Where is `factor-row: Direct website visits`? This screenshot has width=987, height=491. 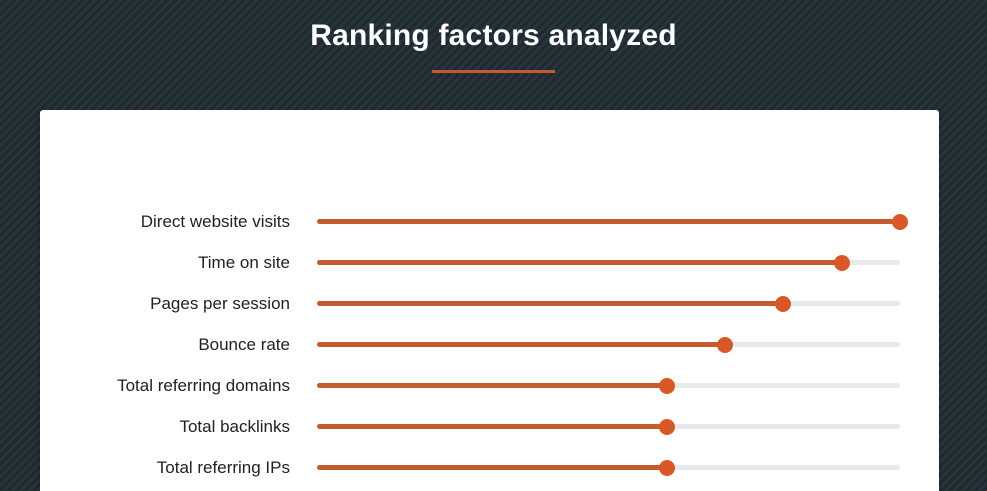
factor-row: Direct website visits is located at coordinates (489, 221).